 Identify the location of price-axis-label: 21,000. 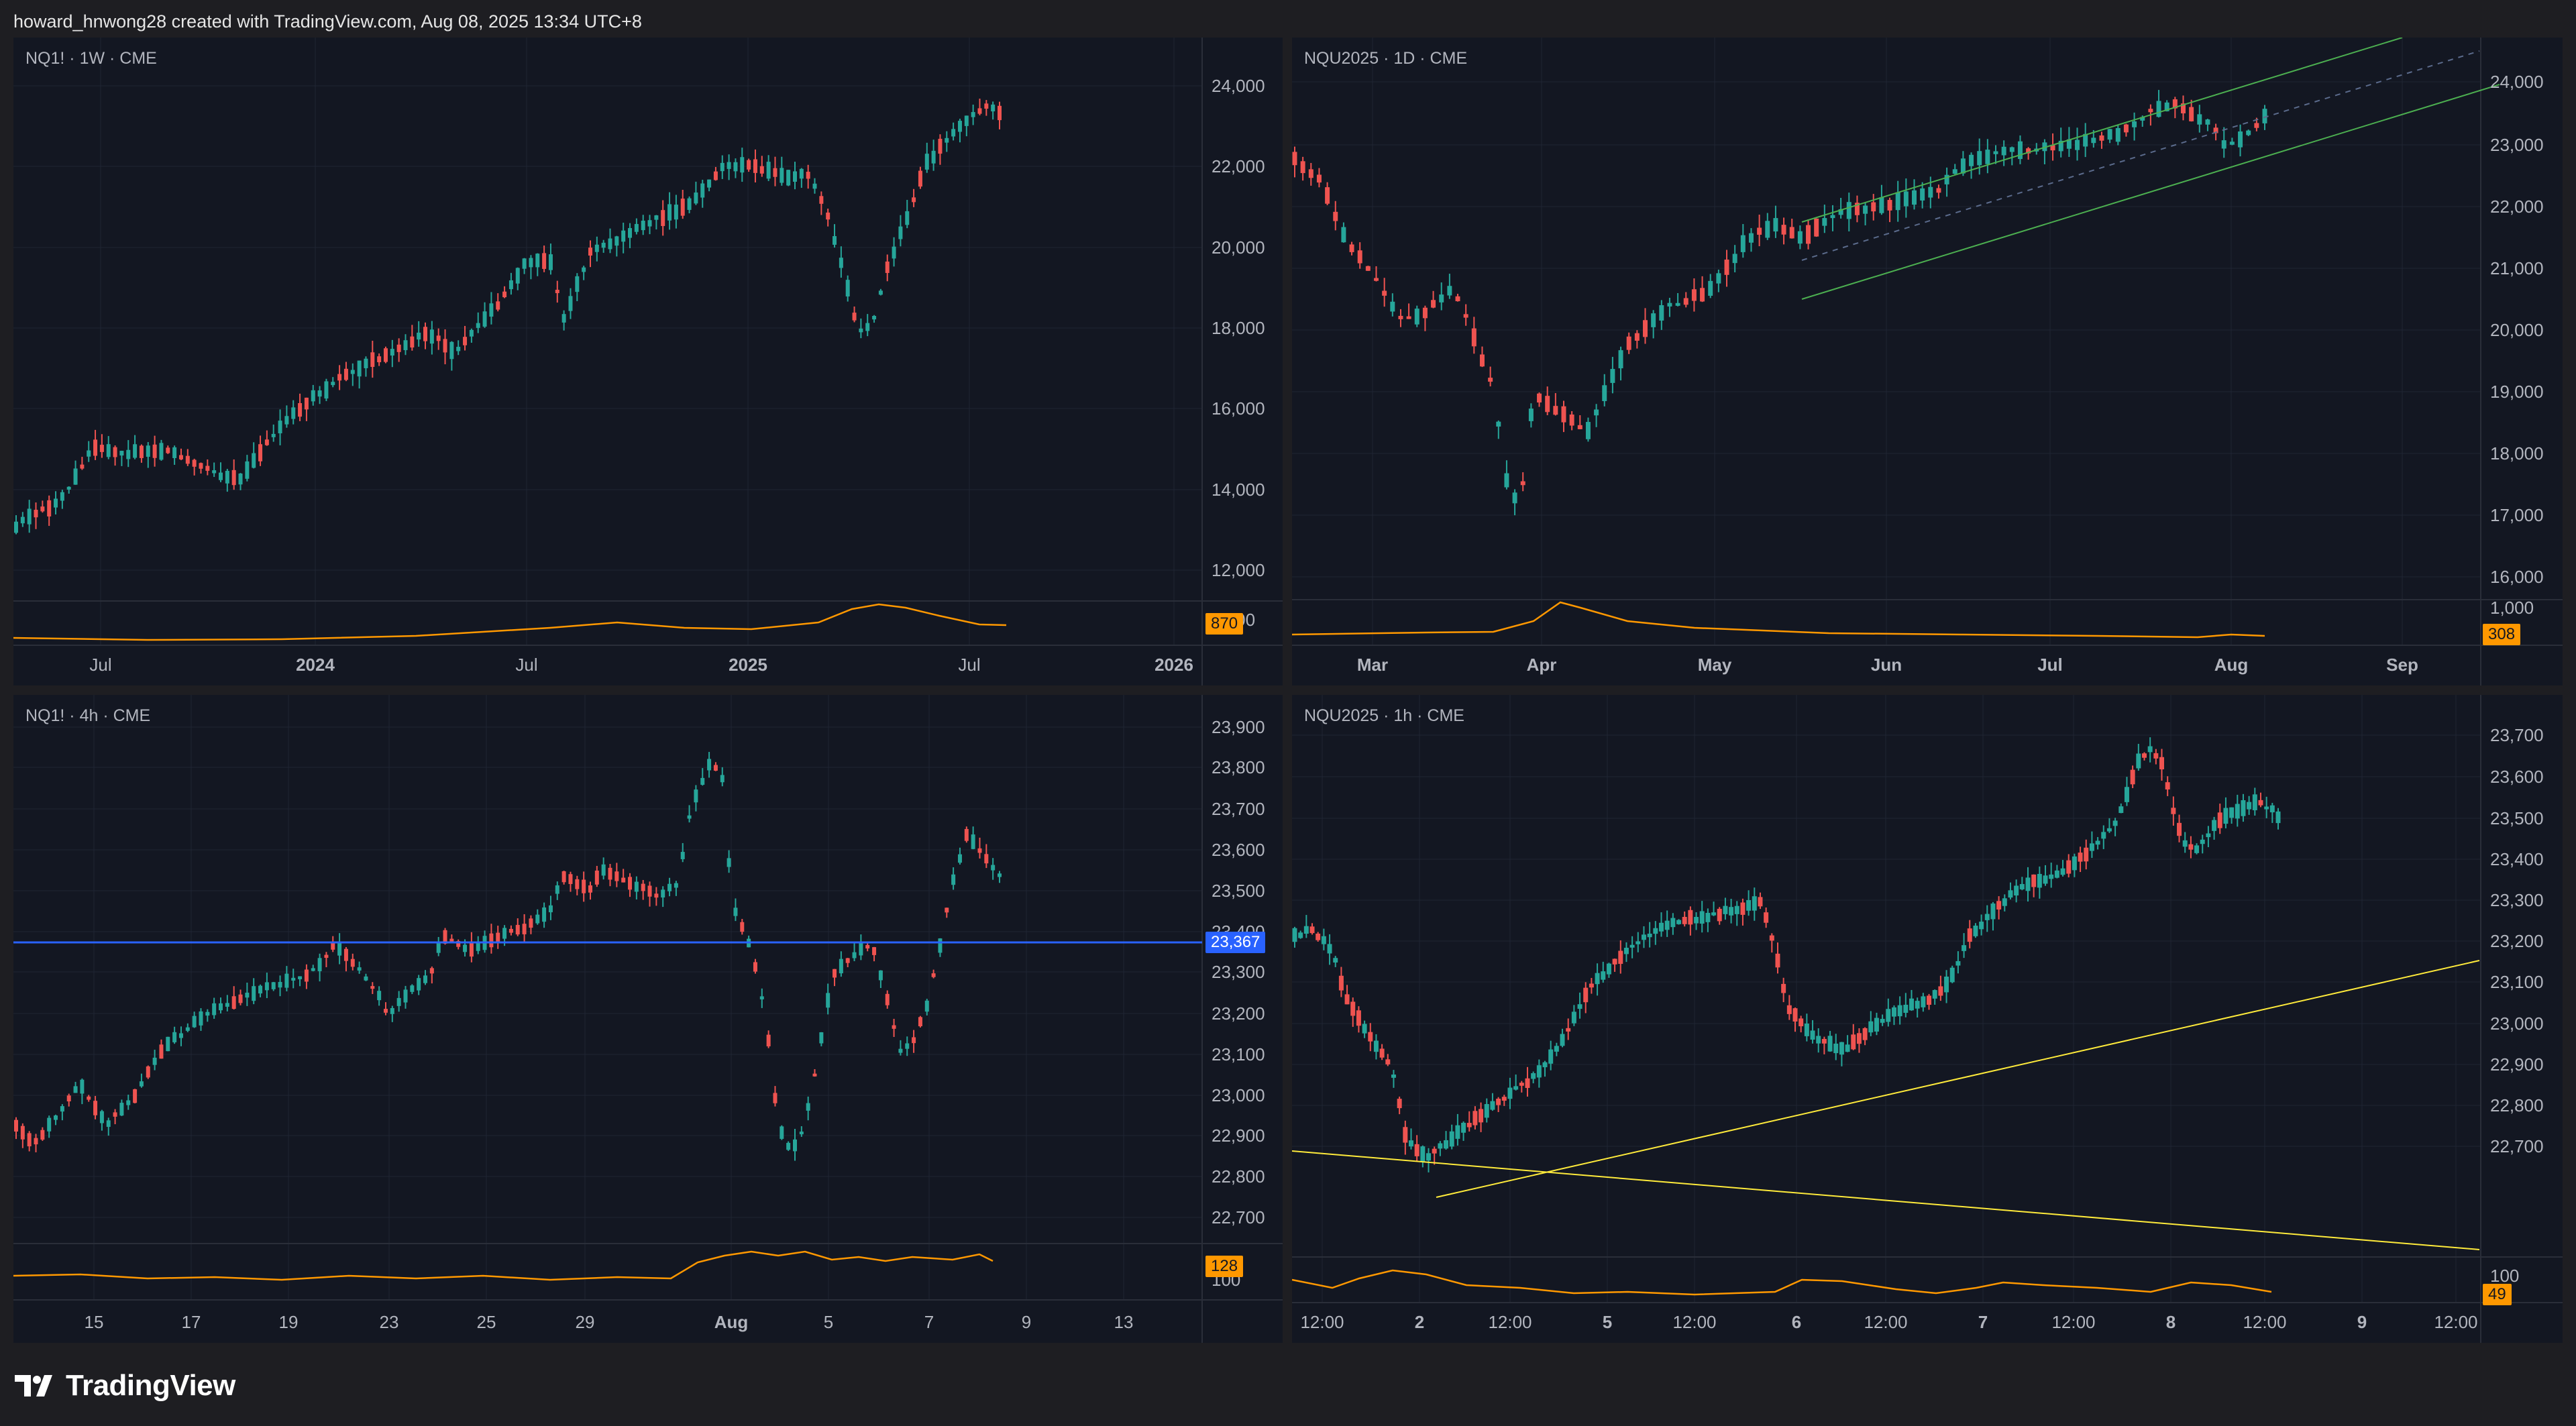
(2517, 268).